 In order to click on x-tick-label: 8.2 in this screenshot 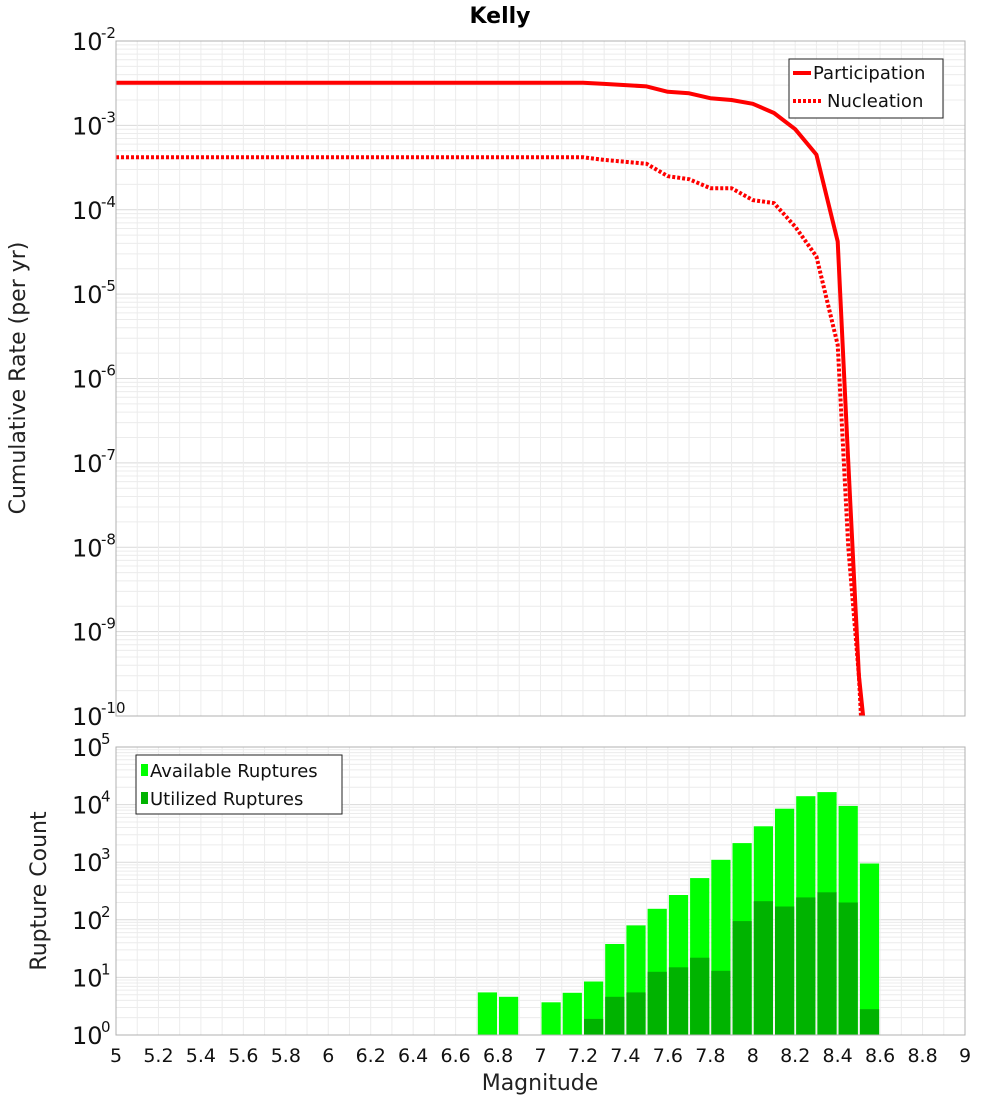, I will do `click(795, 1056)`.